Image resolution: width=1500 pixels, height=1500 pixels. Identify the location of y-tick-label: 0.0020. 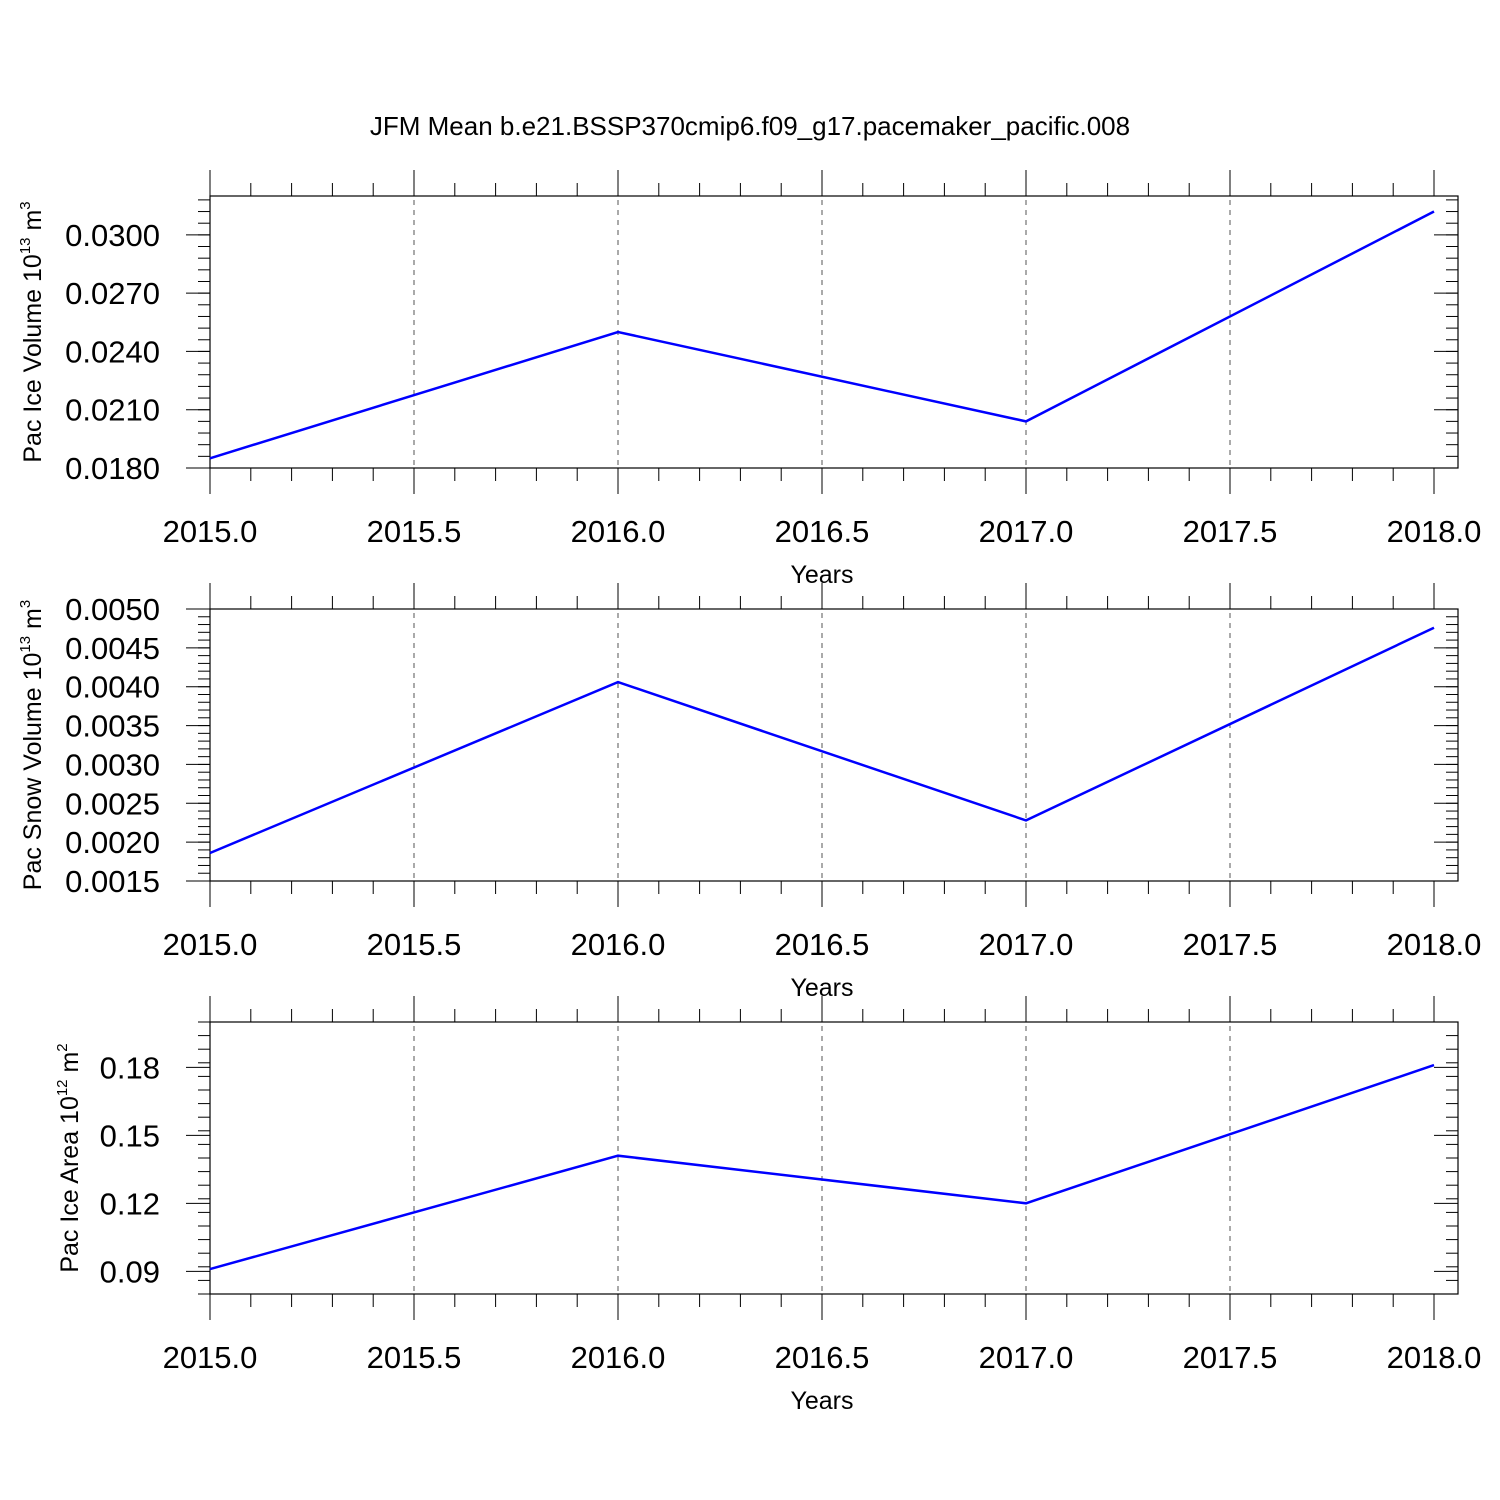
(112, 842).